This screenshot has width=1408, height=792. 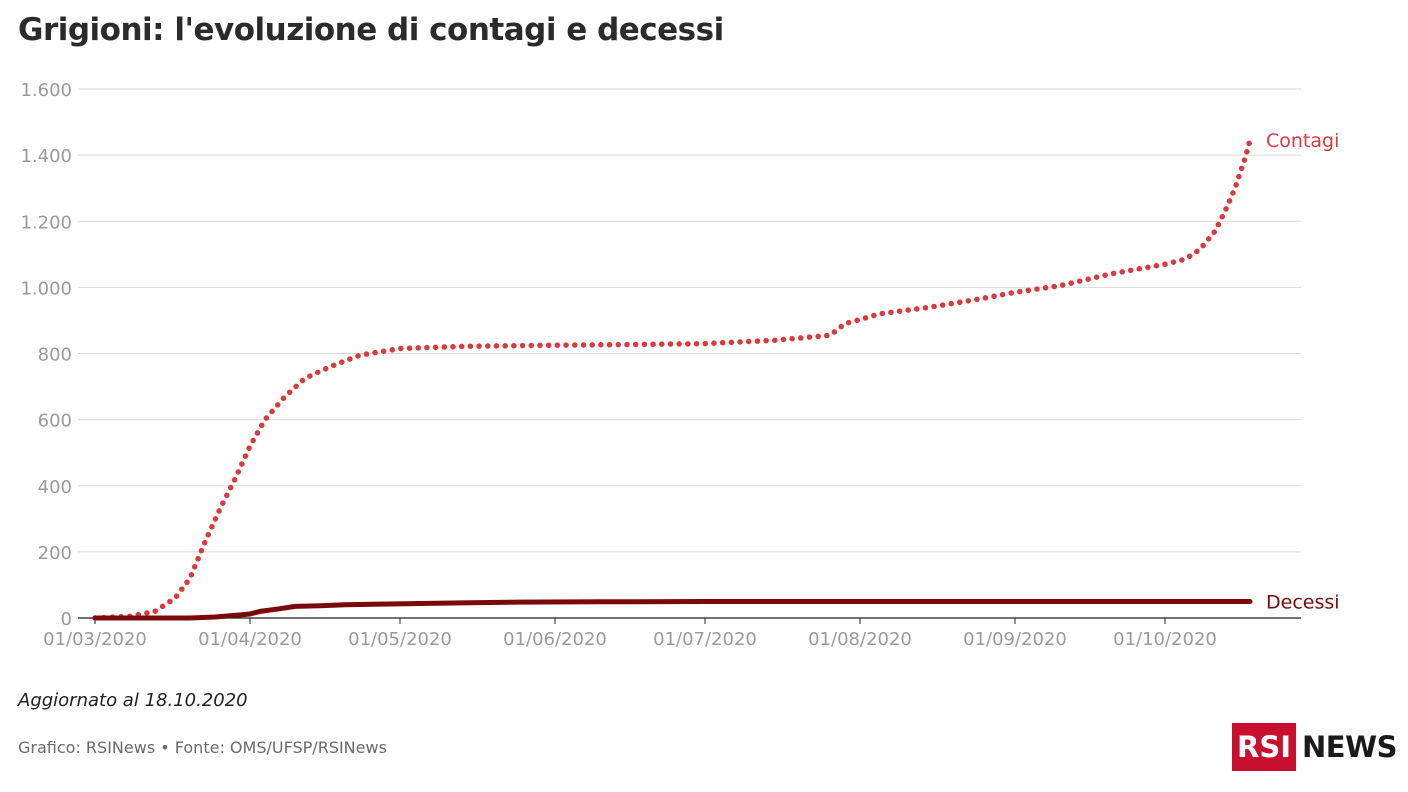 I want to click on x-tick-label: 01/06/2020, so click(x=555, y=639).